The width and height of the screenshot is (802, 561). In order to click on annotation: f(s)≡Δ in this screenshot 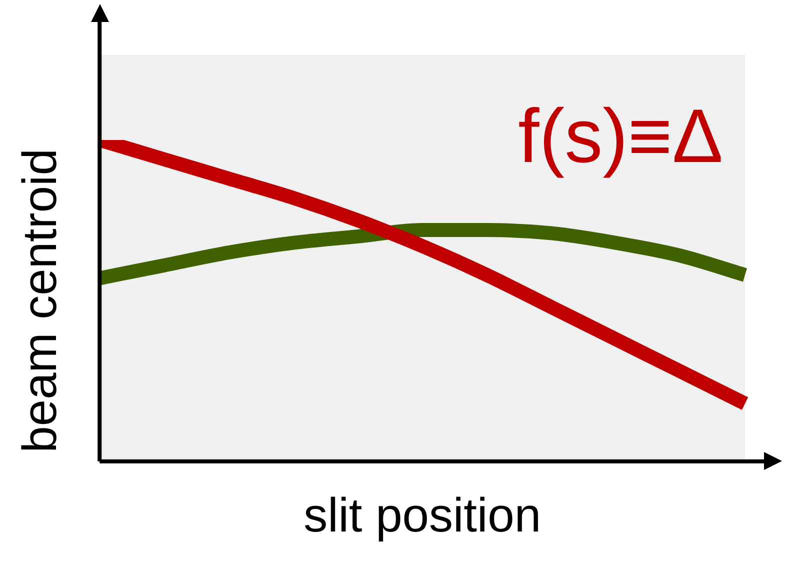, I will do `click(620, 136)`.